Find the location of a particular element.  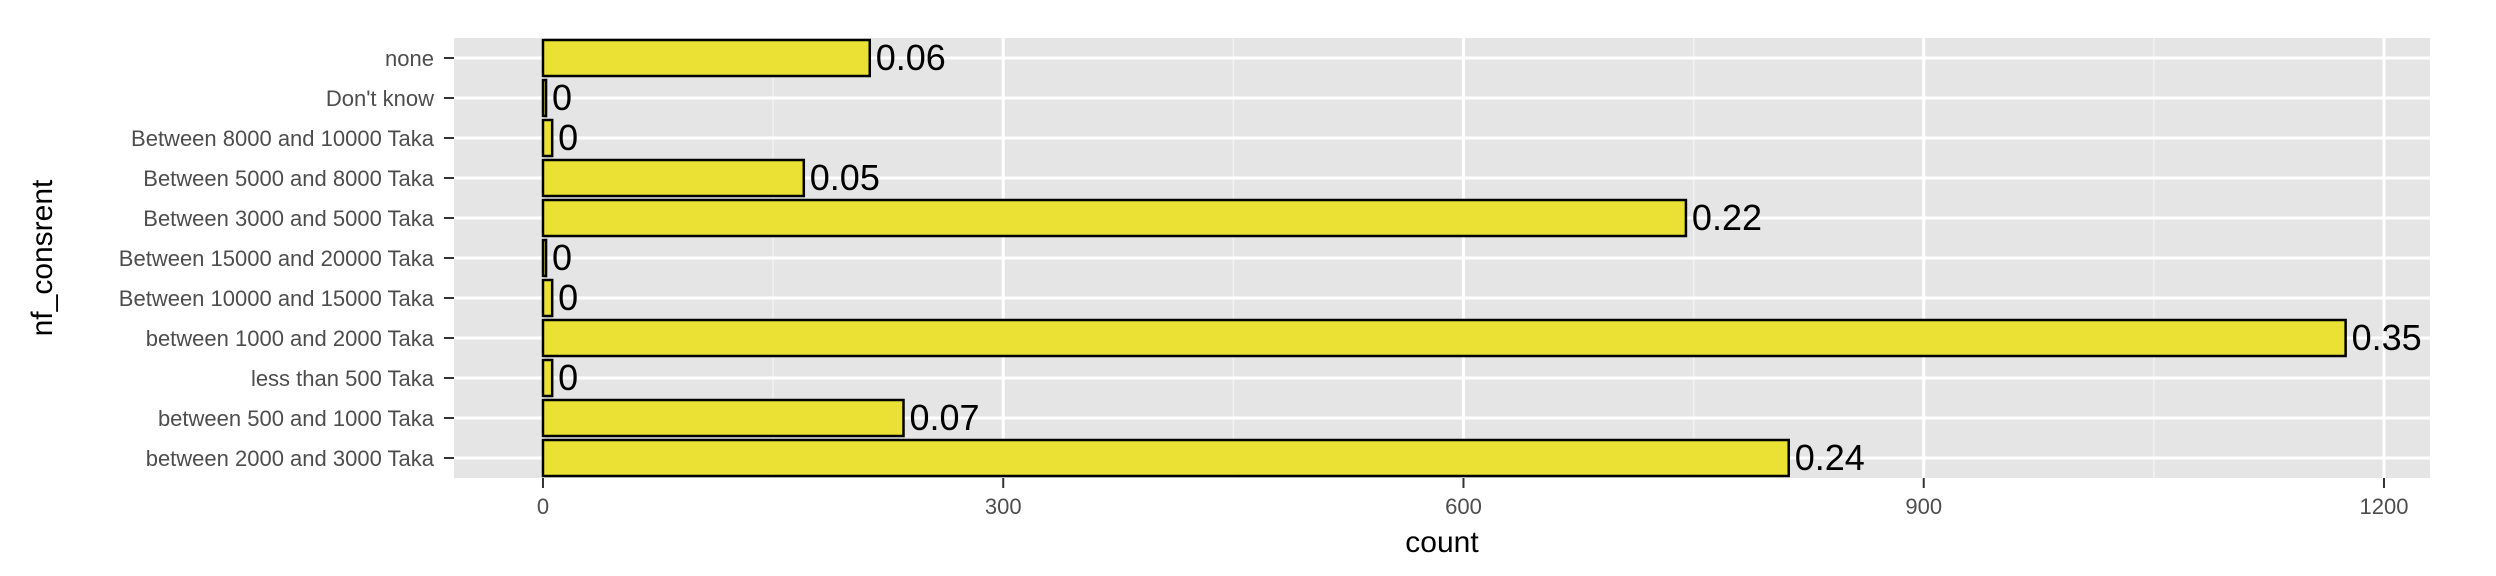

y-tick-label: Between 3000 and 5000 Taka is located at coordinates (288, 218).